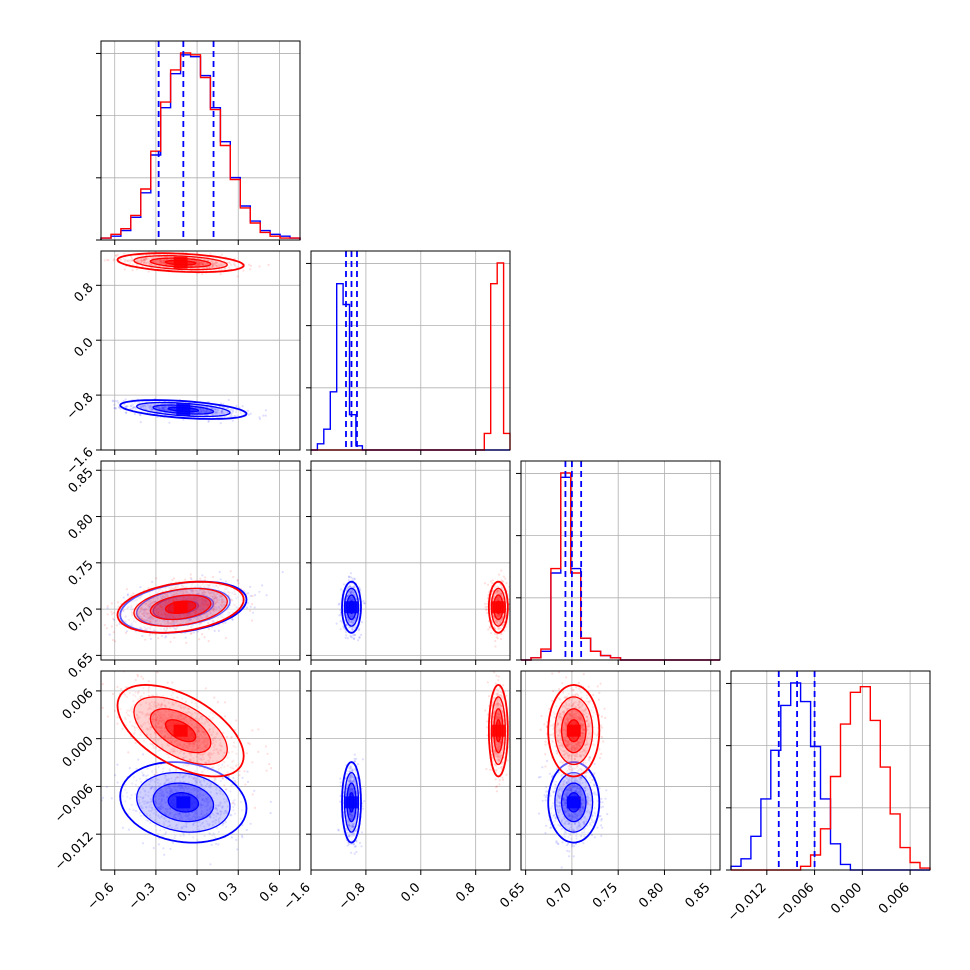 The image size is (970, 970). Describe the element at coordinates (180, 607) in the screenshot. I see `red-density-peak` at that location.